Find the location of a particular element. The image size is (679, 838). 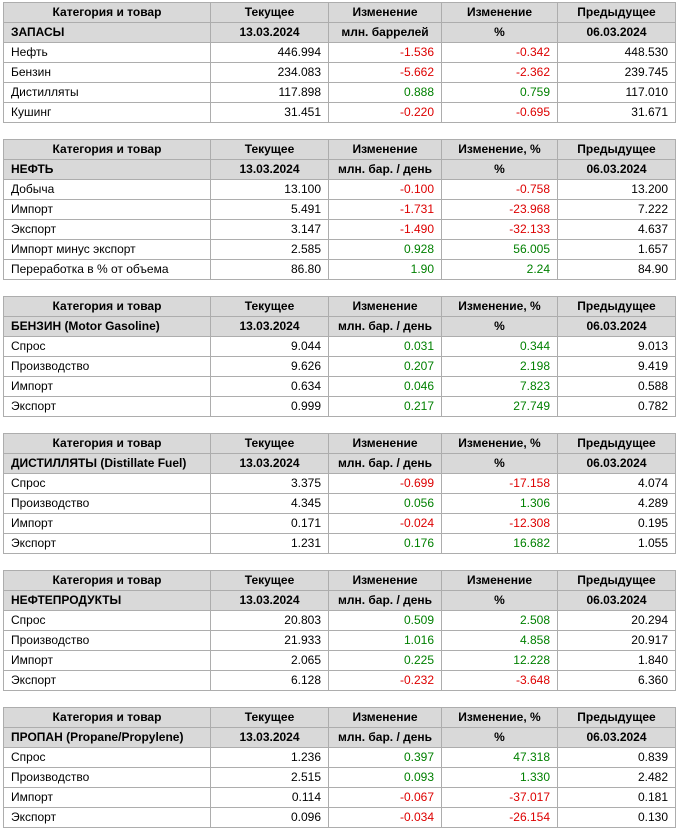

table-row: Кушинг 31.451 -0.220 -0.695 31.671 is located at coordinates (339, 112).